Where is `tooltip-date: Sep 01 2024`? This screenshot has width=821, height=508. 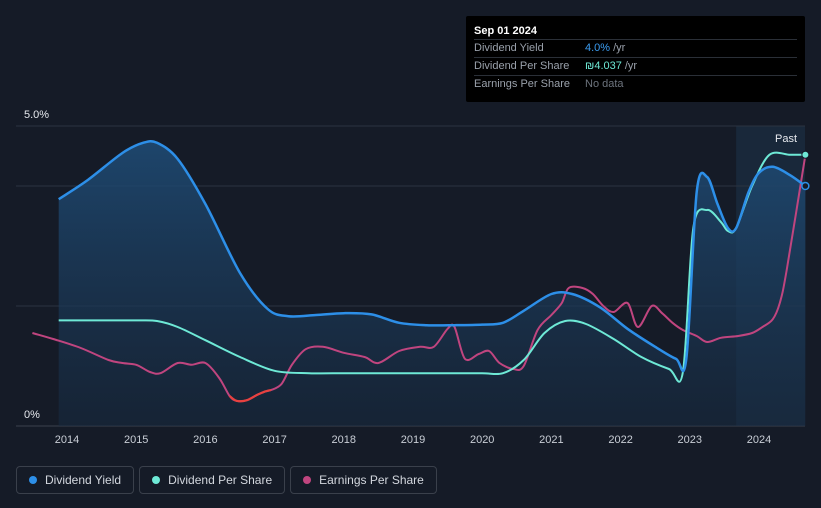
tooltip-date: Sep 01 2024 is located at coordinates (505, 31).